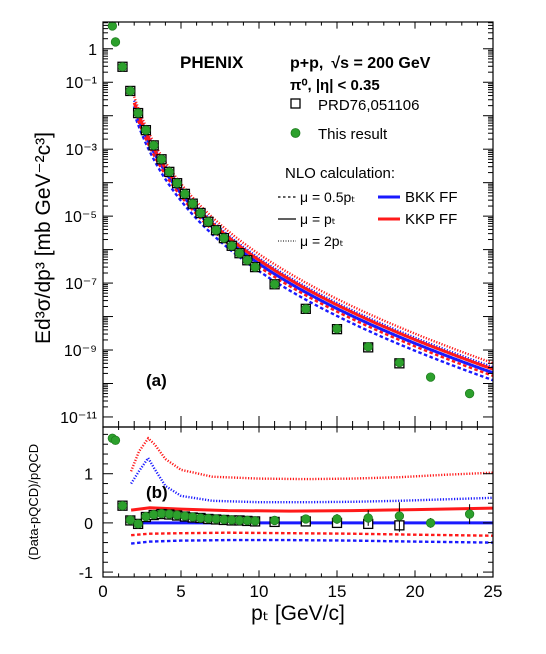  Describe the element at coordinates (431, 197) in the screenshot. I see `legend-label-bkk: BKK FF` at that location.